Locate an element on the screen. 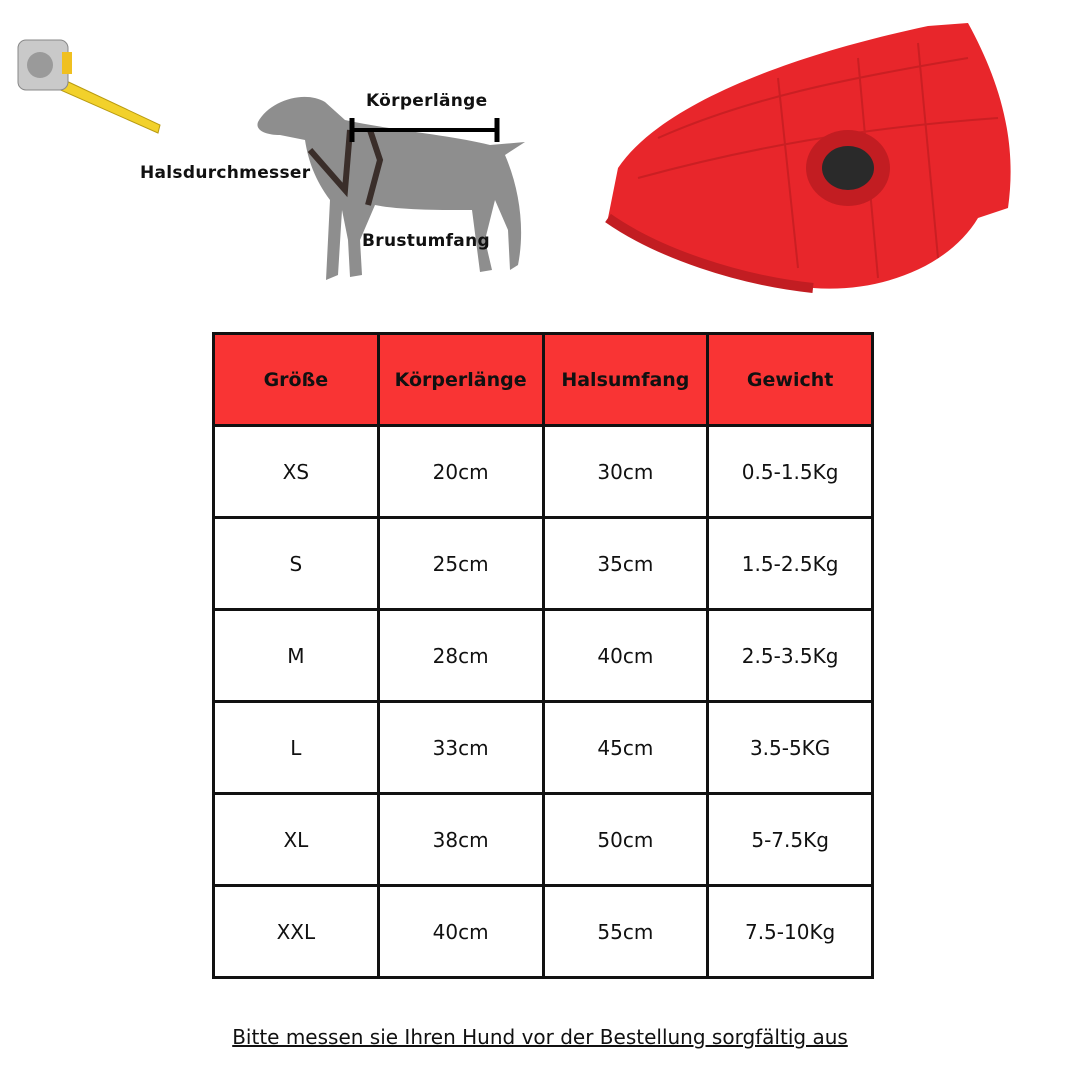 The height and width of the screenshot is (1080, 1080). table-cell: 25cm is located at coordinates (460, 563).